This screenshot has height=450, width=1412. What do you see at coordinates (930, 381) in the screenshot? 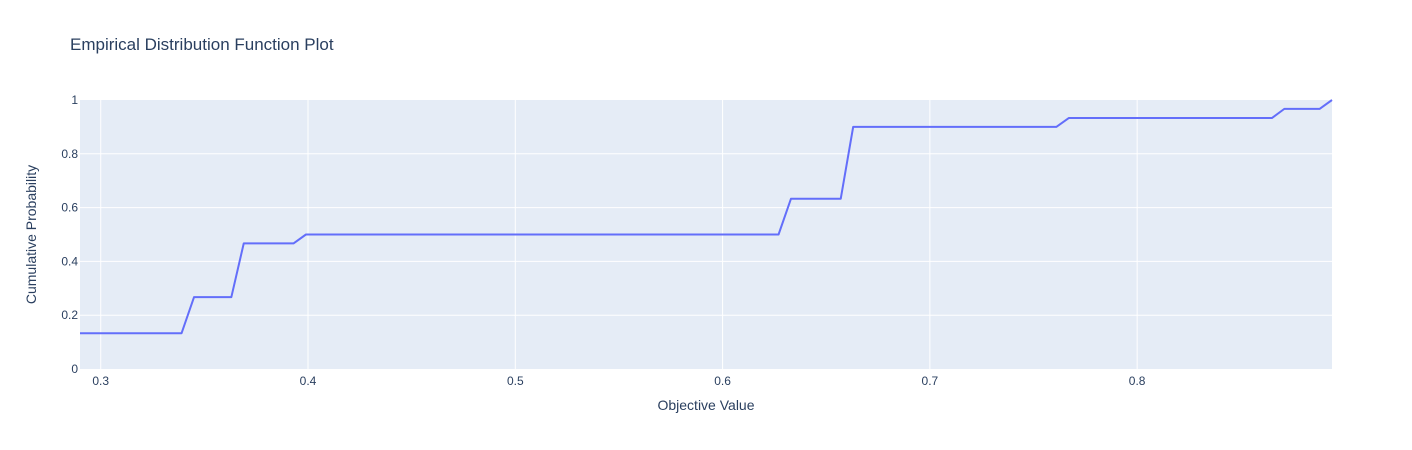
I see `x-tick-label: 0.7` at bounding box center [930, 381].